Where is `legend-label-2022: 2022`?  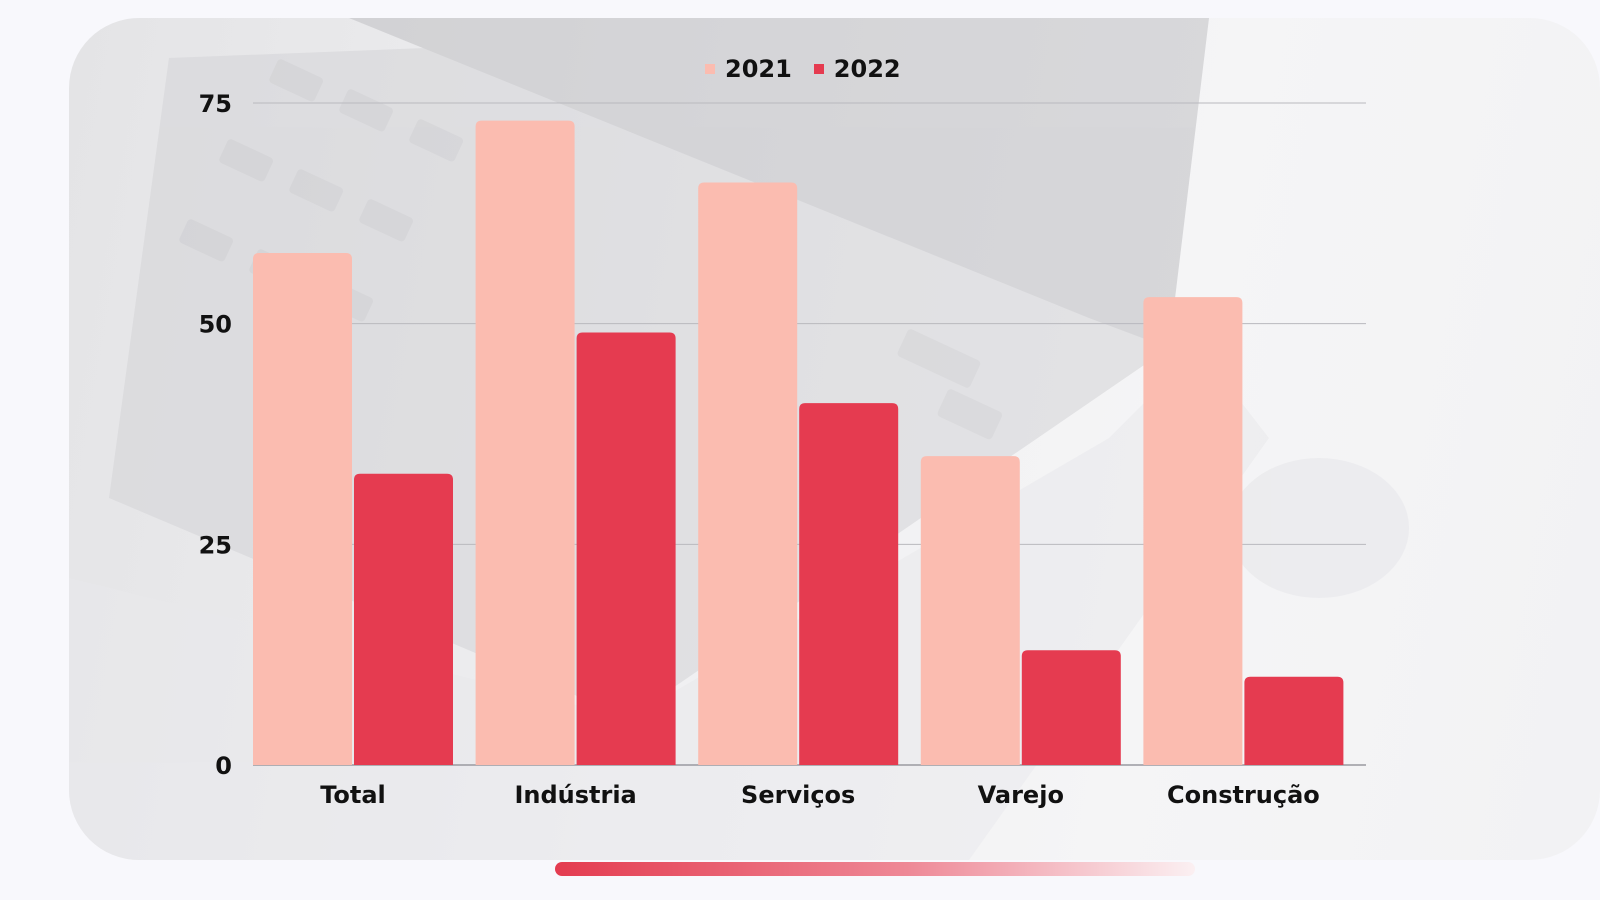 legend-label-2022: 2022 is located at coordinates (867, 69).